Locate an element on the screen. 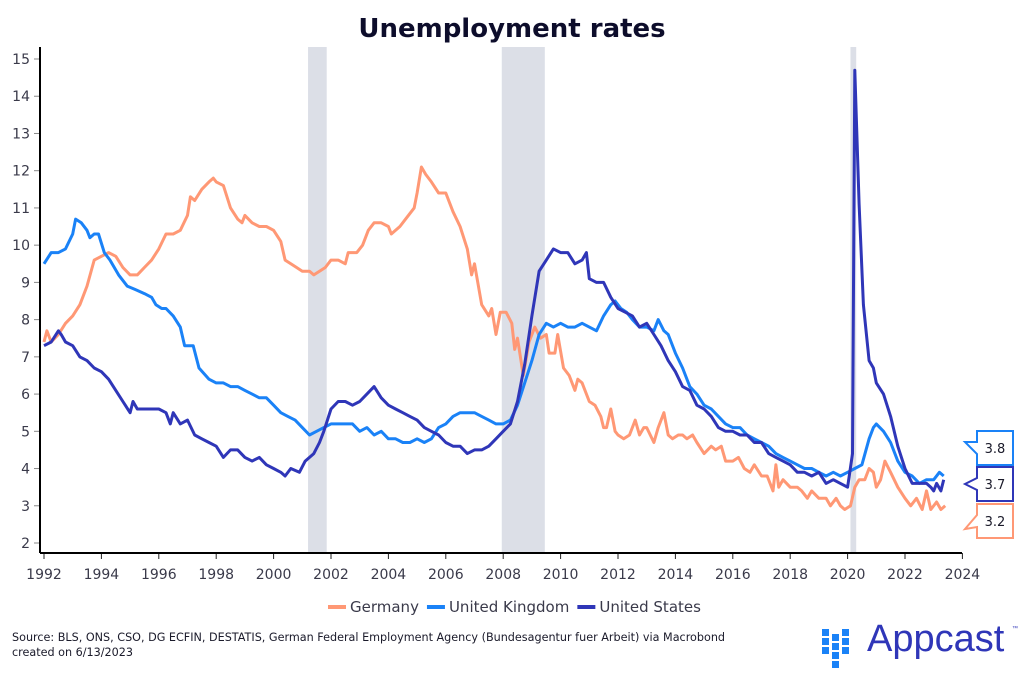  legend-label: United Kingdom is located at coordinates (509, 607).